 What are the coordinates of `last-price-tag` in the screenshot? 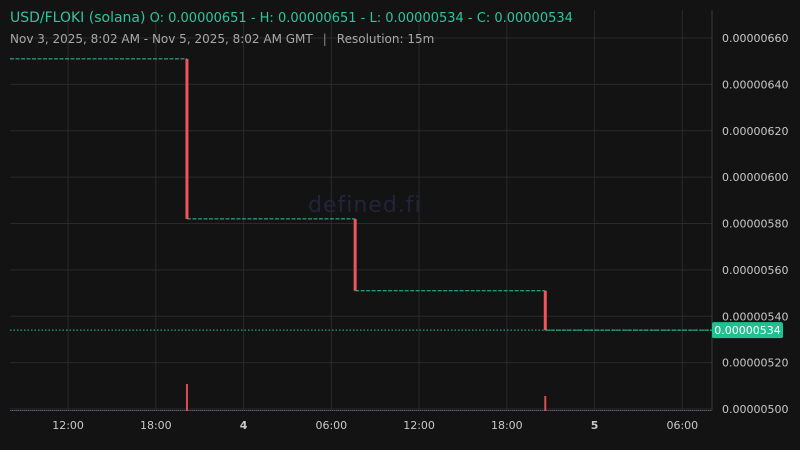 It's located at (747, 330).